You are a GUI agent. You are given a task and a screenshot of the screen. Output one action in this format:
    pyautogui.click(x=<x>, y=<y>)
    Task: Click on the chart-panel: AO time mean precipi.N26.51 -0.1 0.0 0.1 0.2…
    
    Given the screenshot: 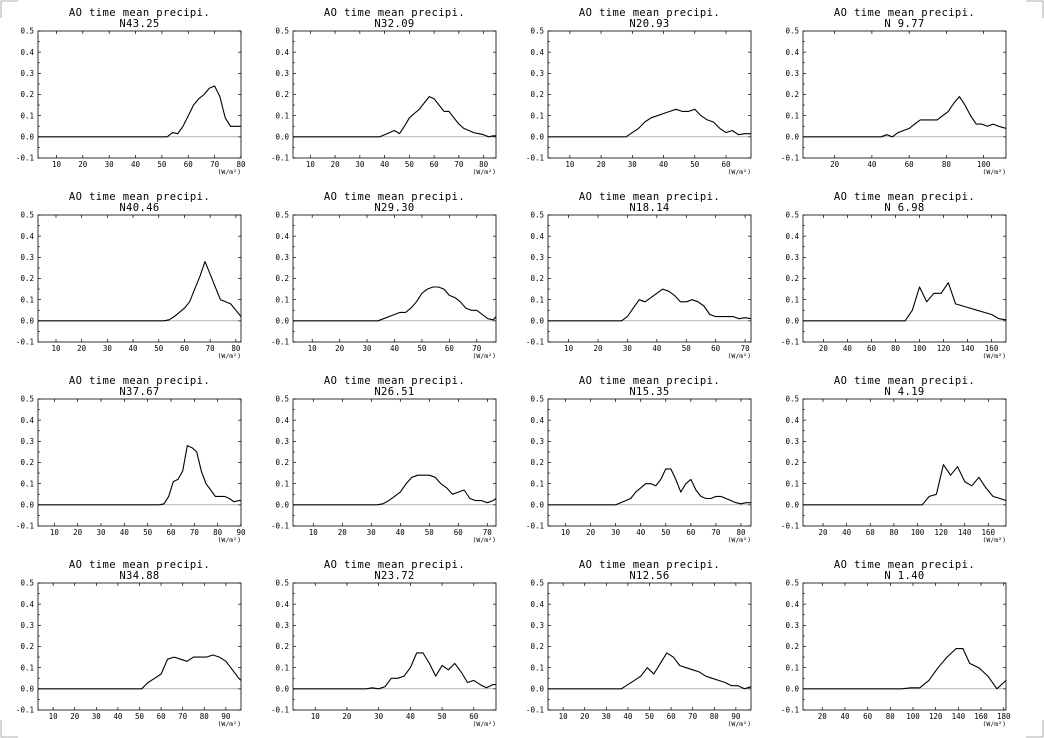 What is the action you would take?
    pyautogui.click(x=384, y=459)
    